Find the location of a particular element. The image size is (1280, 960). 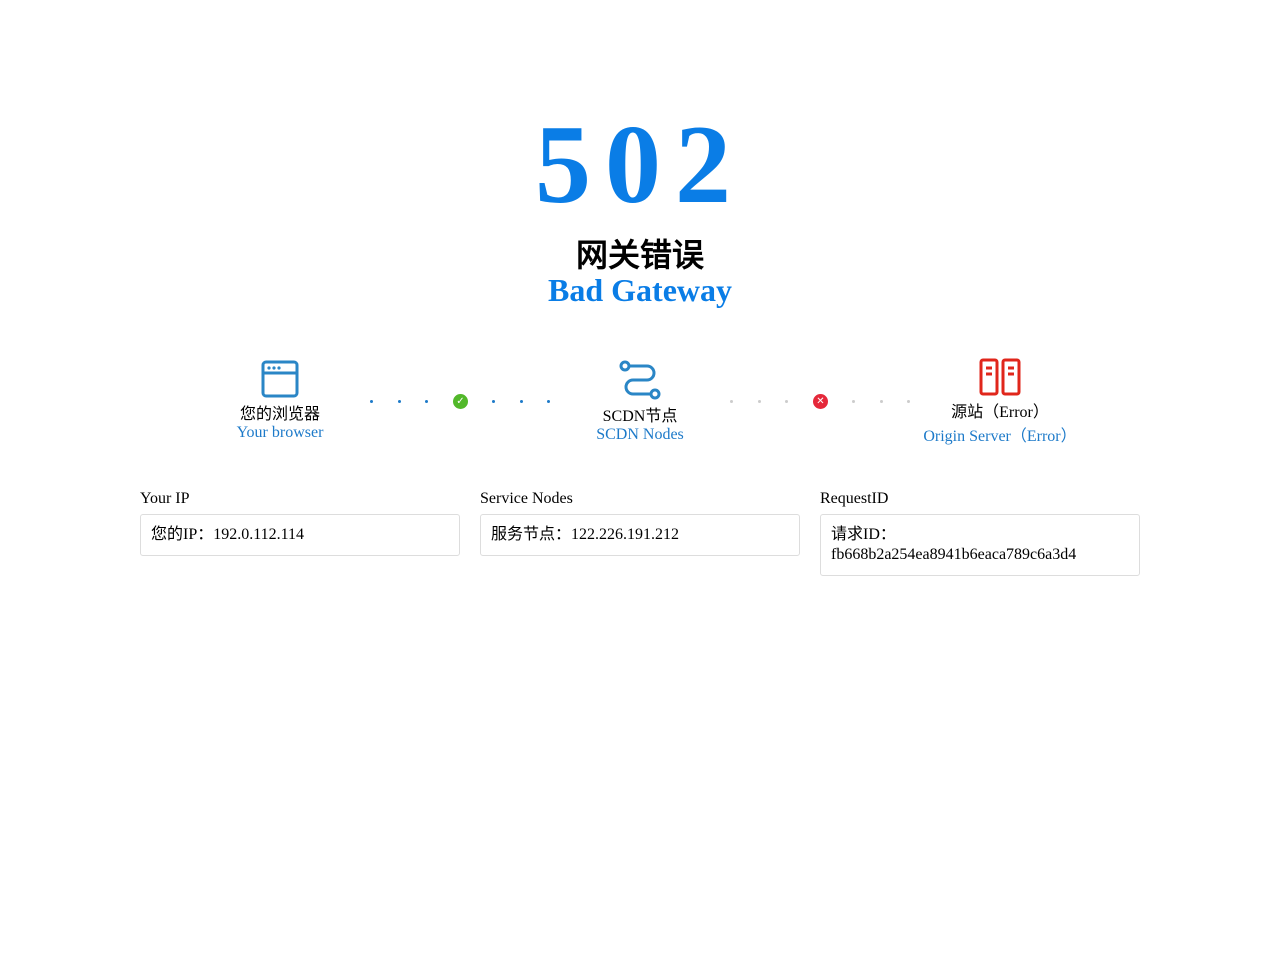

info-ip: Your IP 您的IP：192.0.112.114 is located at coordinates (300, 523).